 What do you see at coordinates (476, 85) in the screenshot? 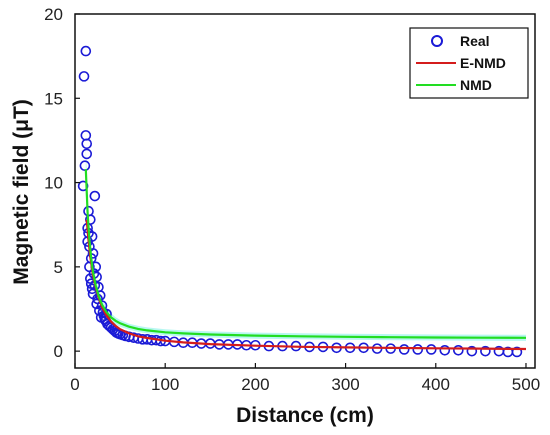
I see `legend-label-nmd: NMD` at bounding box center [476, 85].